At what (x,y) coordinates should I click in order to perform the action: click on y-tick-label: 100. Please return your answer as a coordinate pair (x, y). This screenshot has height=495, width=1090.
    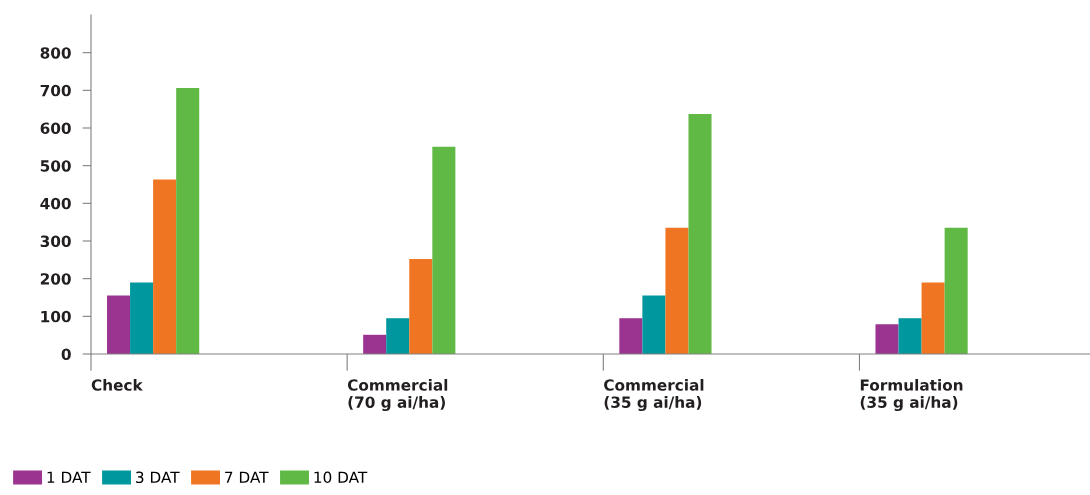
    Looking at the image, I should click on (56, 316).